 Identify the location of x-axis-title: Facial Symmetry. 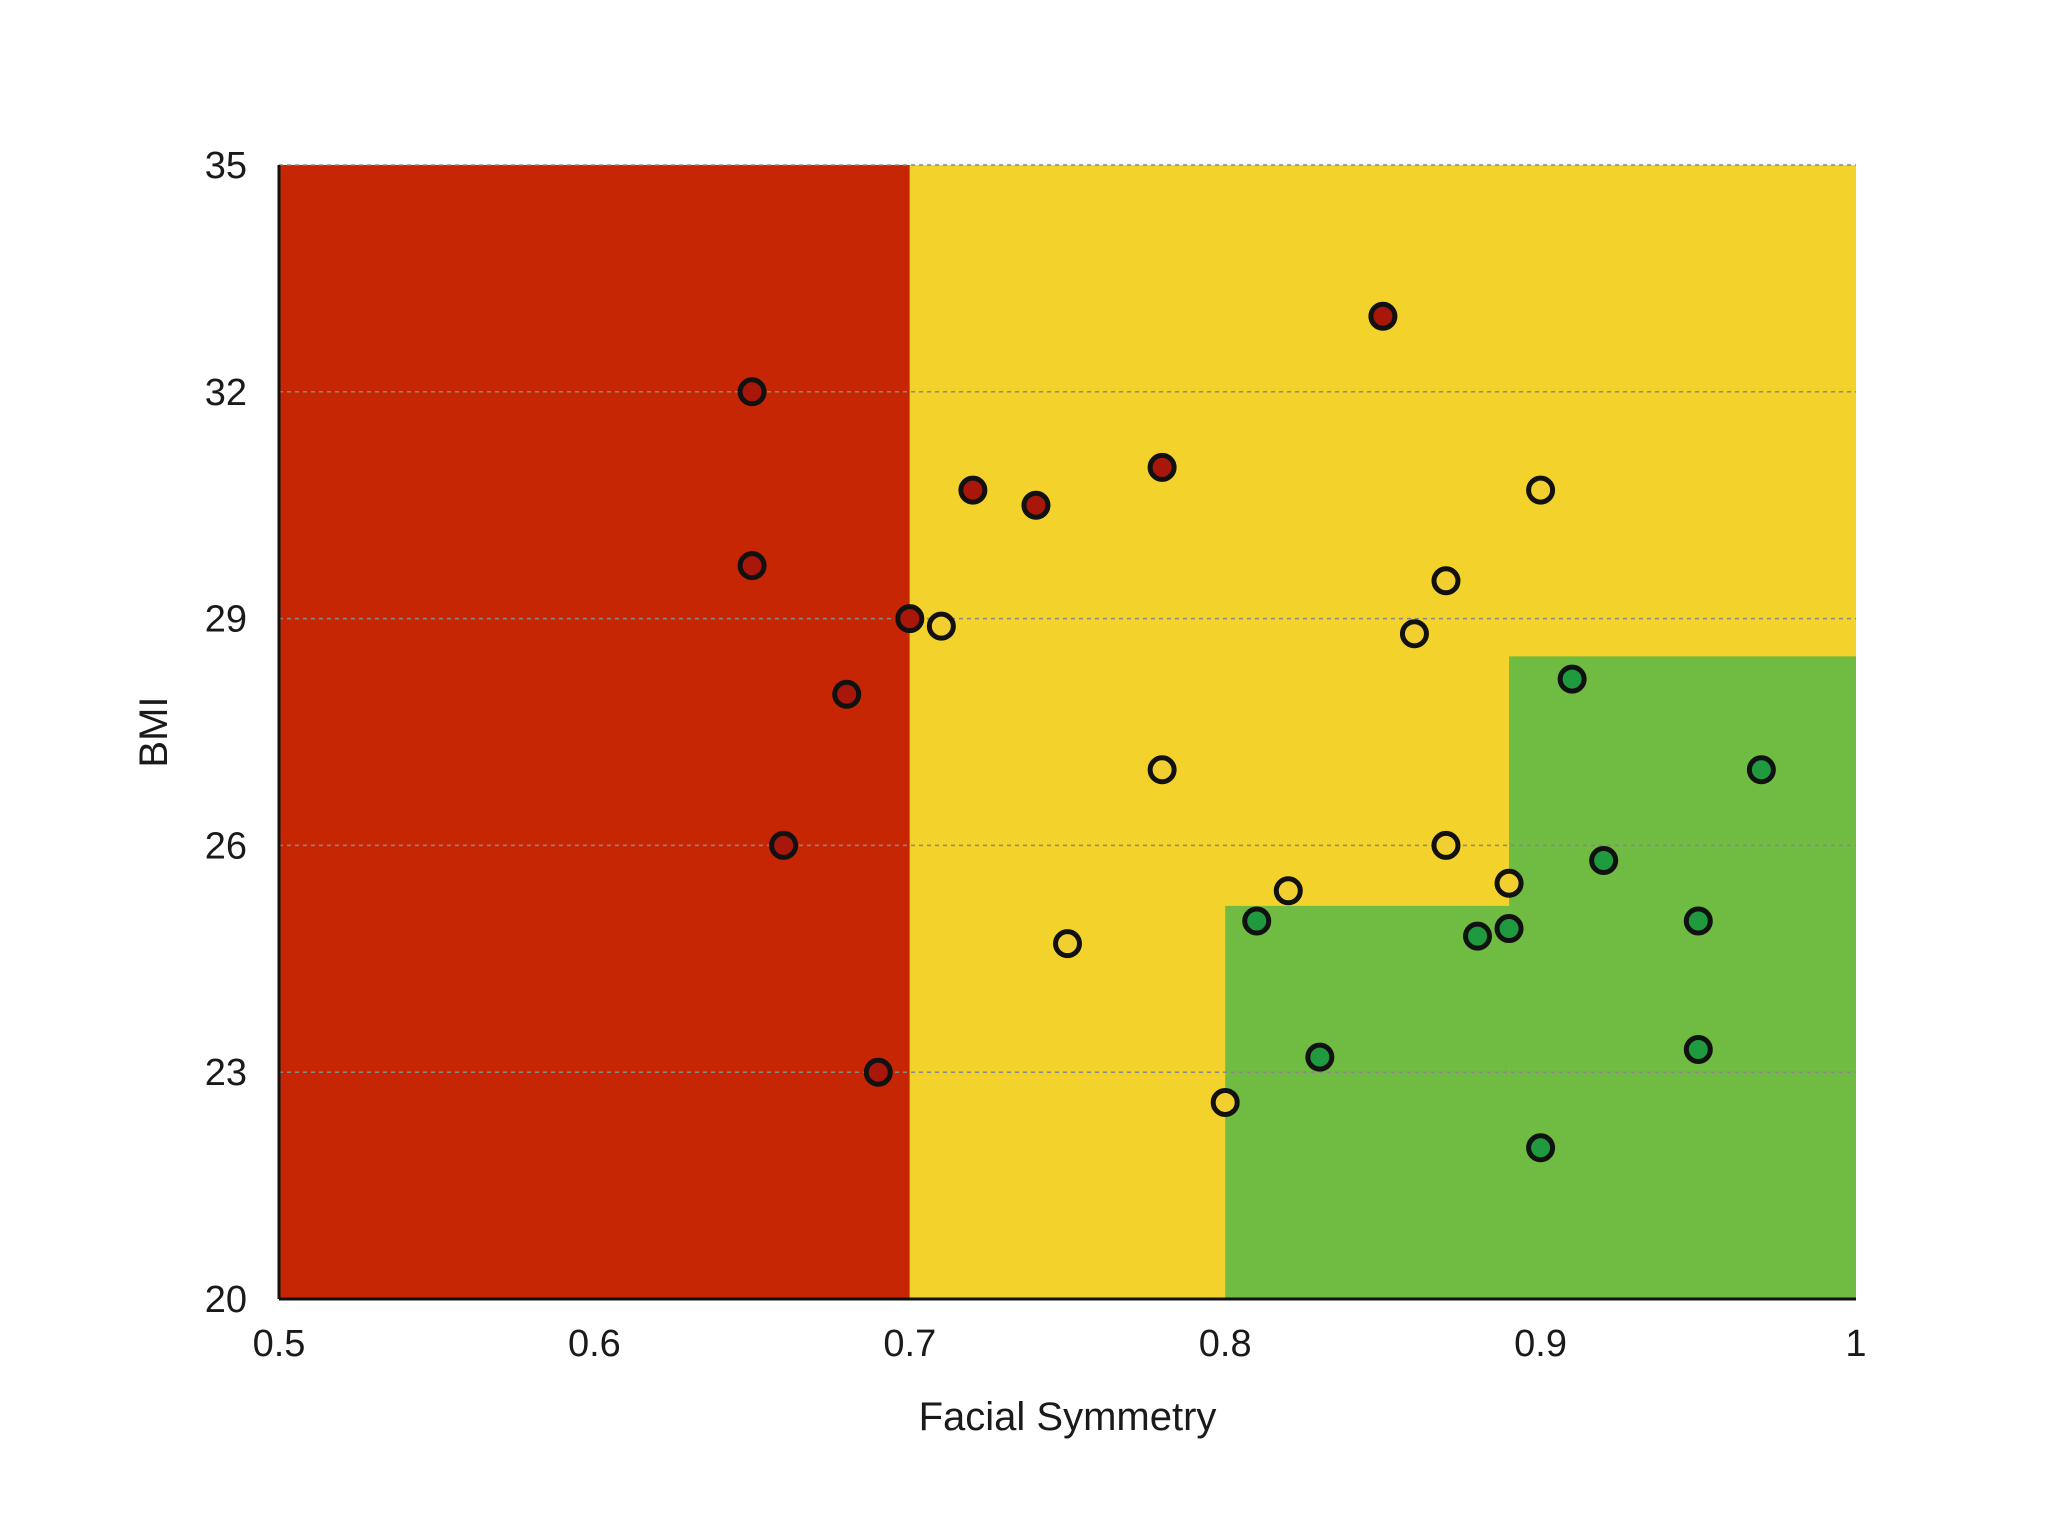
(1068, 1417).